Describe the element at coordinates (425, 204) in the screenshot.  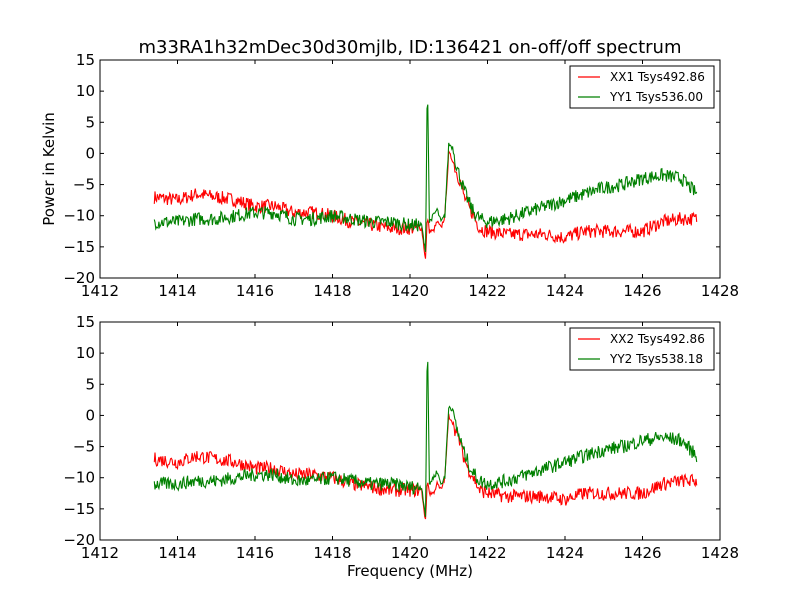
I see `series-line-xx1` at that location.